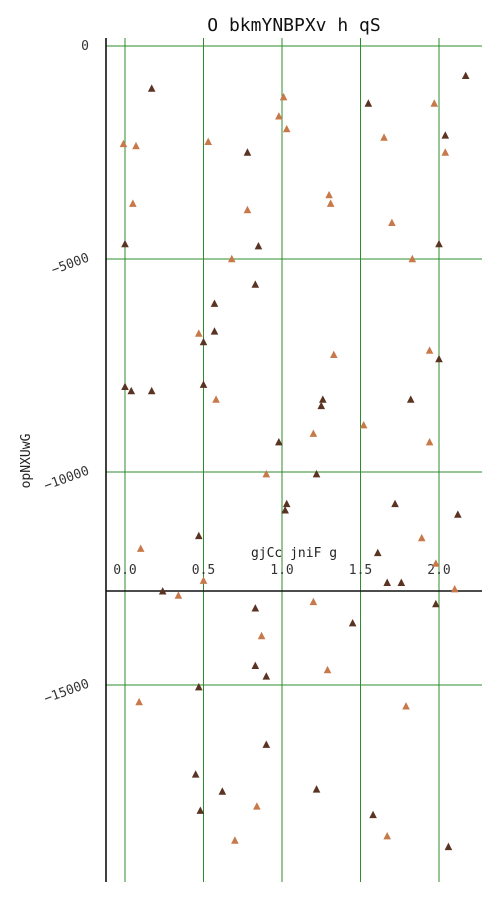 This screenshot has height=900, width=500. I want to click on y-tick-label: −15000, so click(66, 692).